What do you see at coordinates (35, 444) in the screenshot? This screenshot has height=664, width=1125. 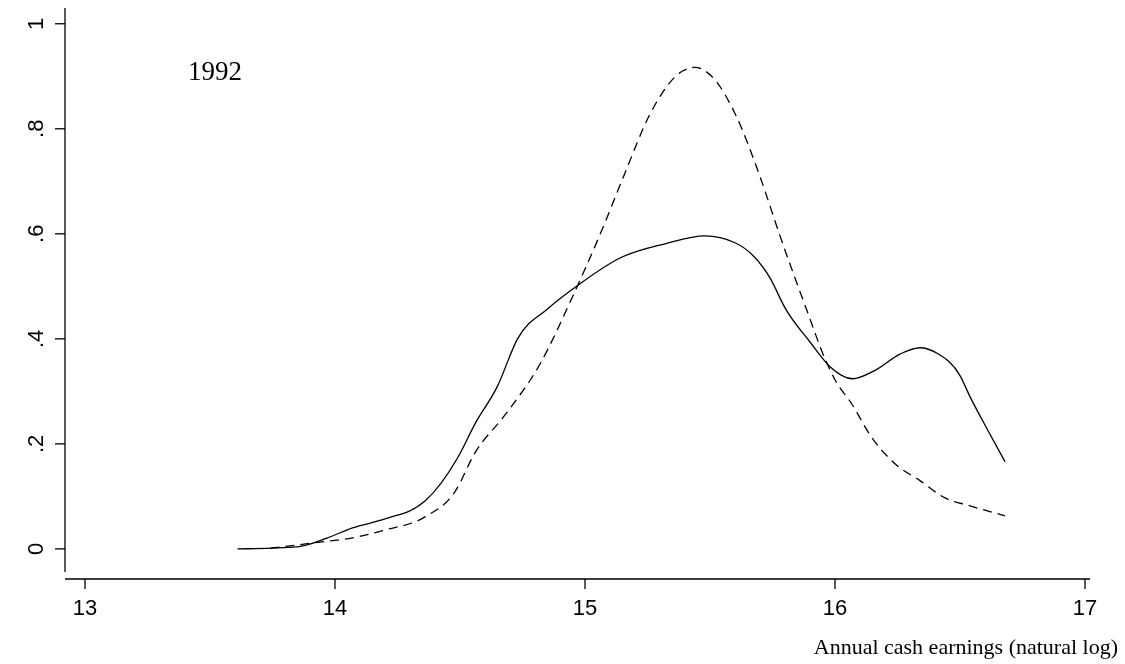 I see `y-tick-label: .2` at bounding box center [35, 444].